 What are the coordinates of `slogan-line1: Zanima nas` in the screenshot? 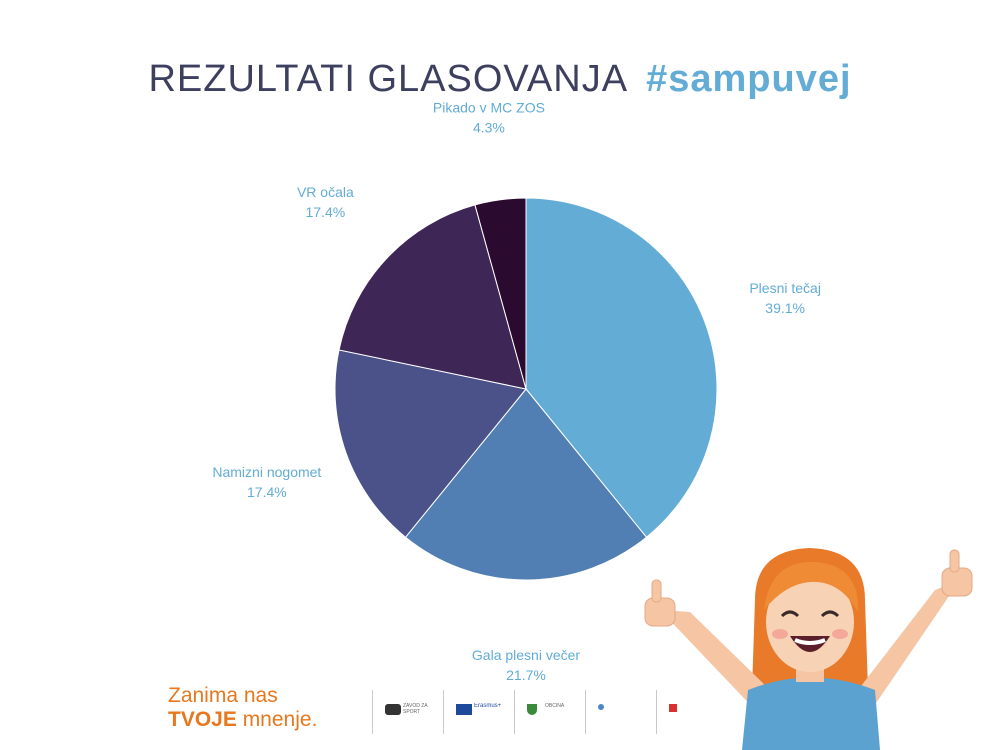 It's located at (223, 695).